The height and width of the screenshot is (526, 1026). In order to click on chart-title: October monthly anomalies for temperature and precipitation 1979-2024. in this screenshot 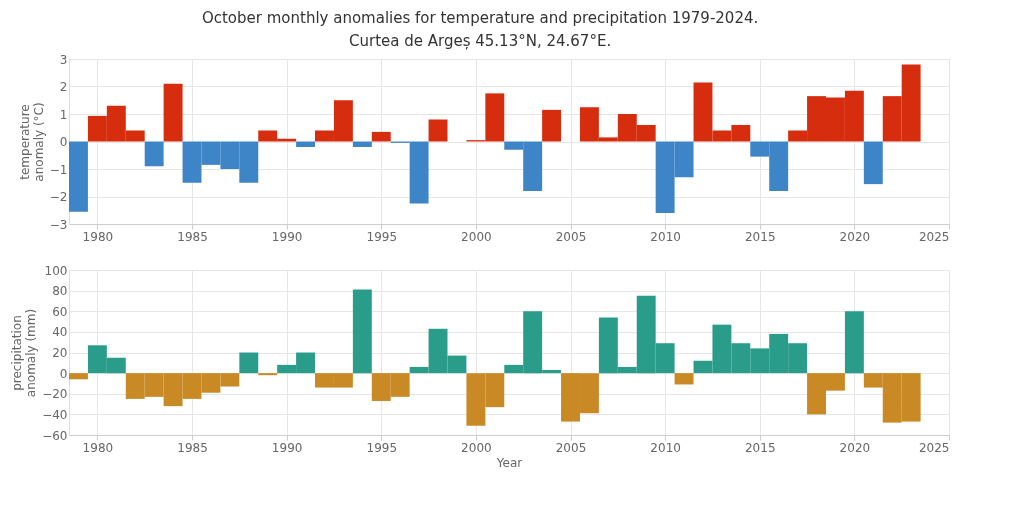, I will do `click(480, 17)`.